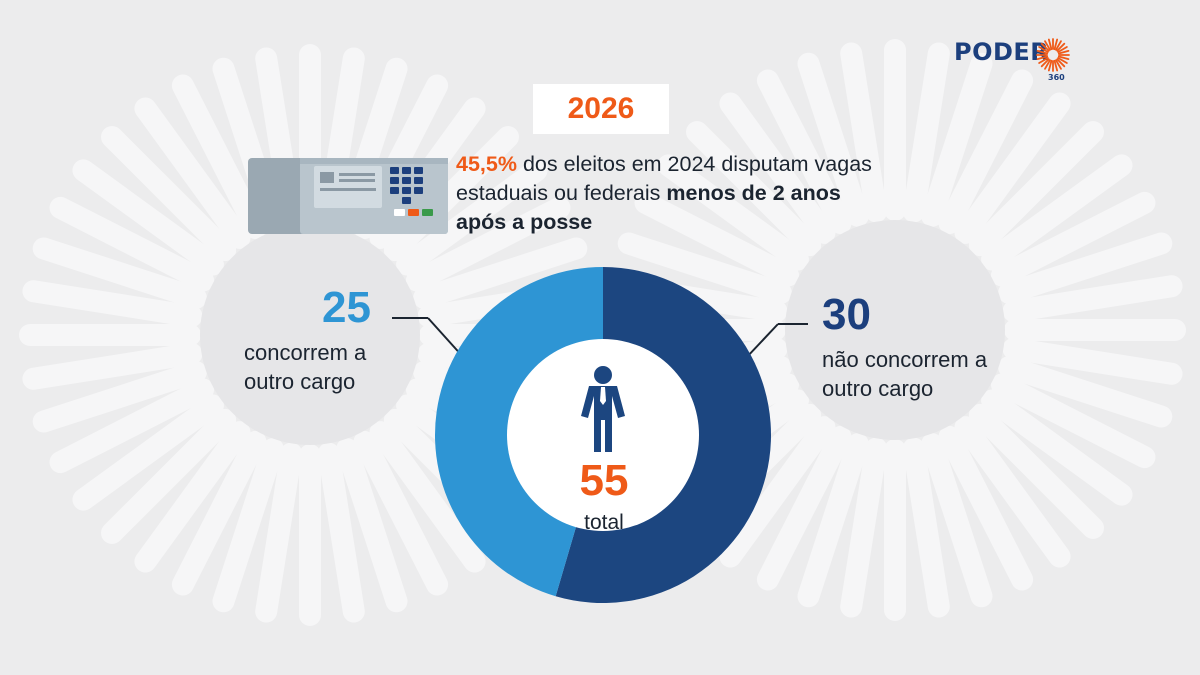 The width and height of the screenshot is (1200, 675). Describe the element at coordinates (603, 409) in the screenshot. I see `person-icon` at that location.